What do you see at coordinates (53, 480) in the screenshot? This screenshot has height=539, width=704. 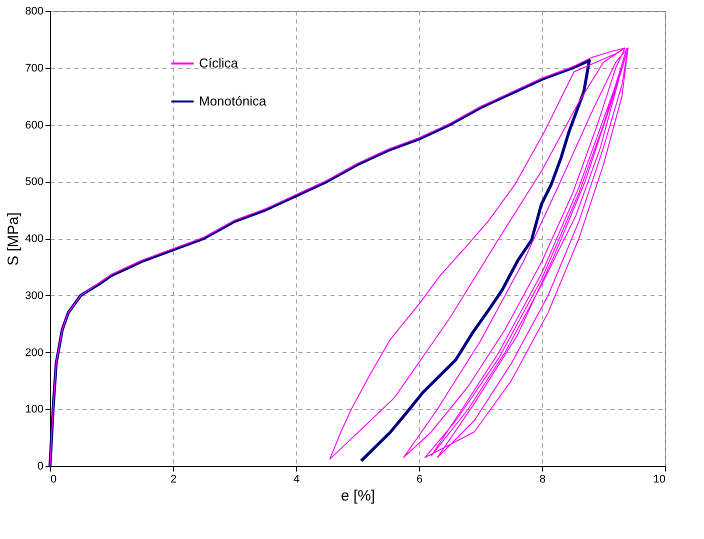 I see `x-tick-label: 0` at bounding box center [53, 480].